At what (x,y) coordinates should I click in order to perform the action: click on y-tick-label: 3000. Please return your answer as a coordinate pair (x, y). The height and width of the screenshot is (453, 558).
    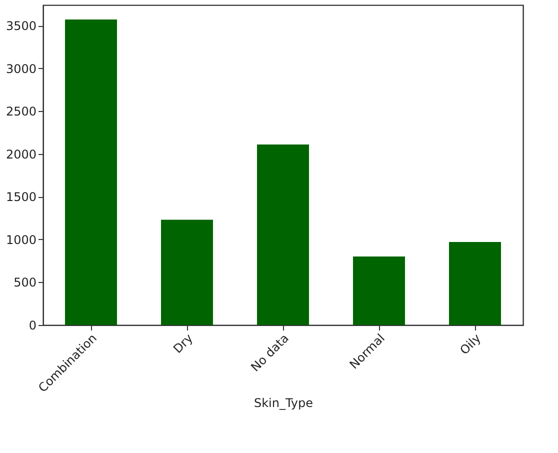
    Looking at the image, I should click on (21, 69).